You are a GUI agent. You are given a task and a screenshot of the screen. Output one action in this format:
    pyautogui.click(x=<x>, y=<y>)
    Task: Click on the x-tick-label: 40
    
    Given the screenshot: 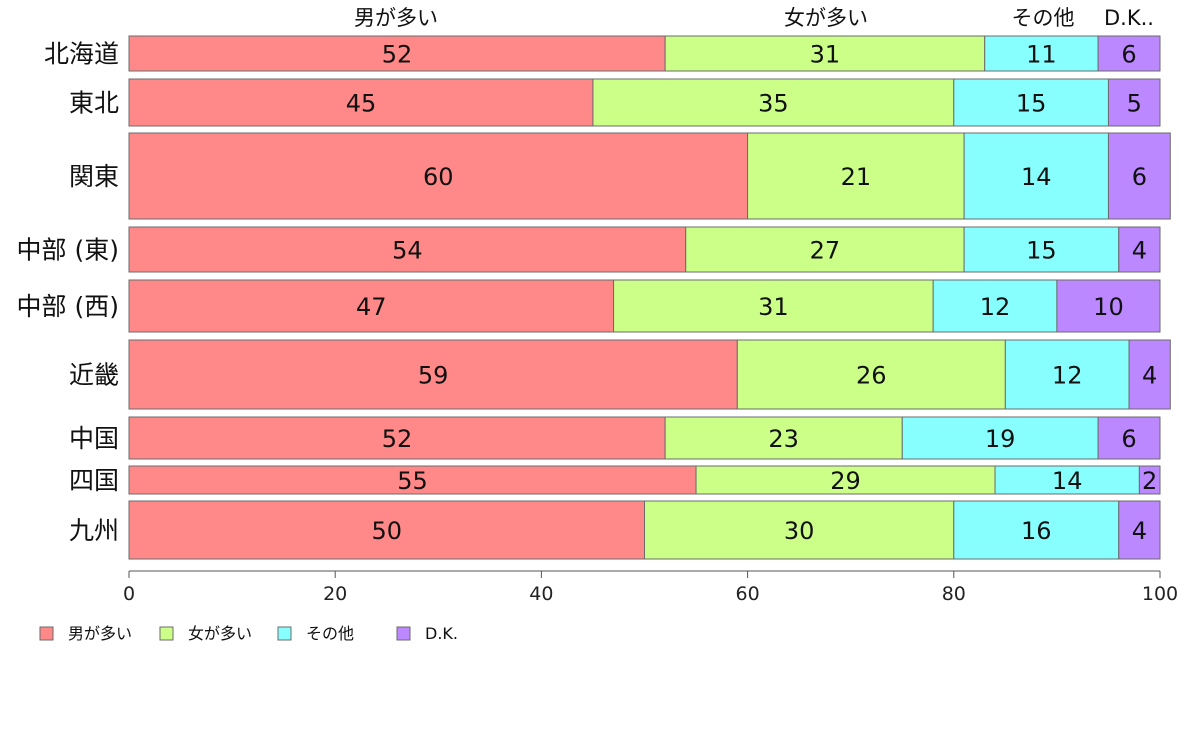 What is the action you would take?
    pyautogui.click(x=541, y=594)
    